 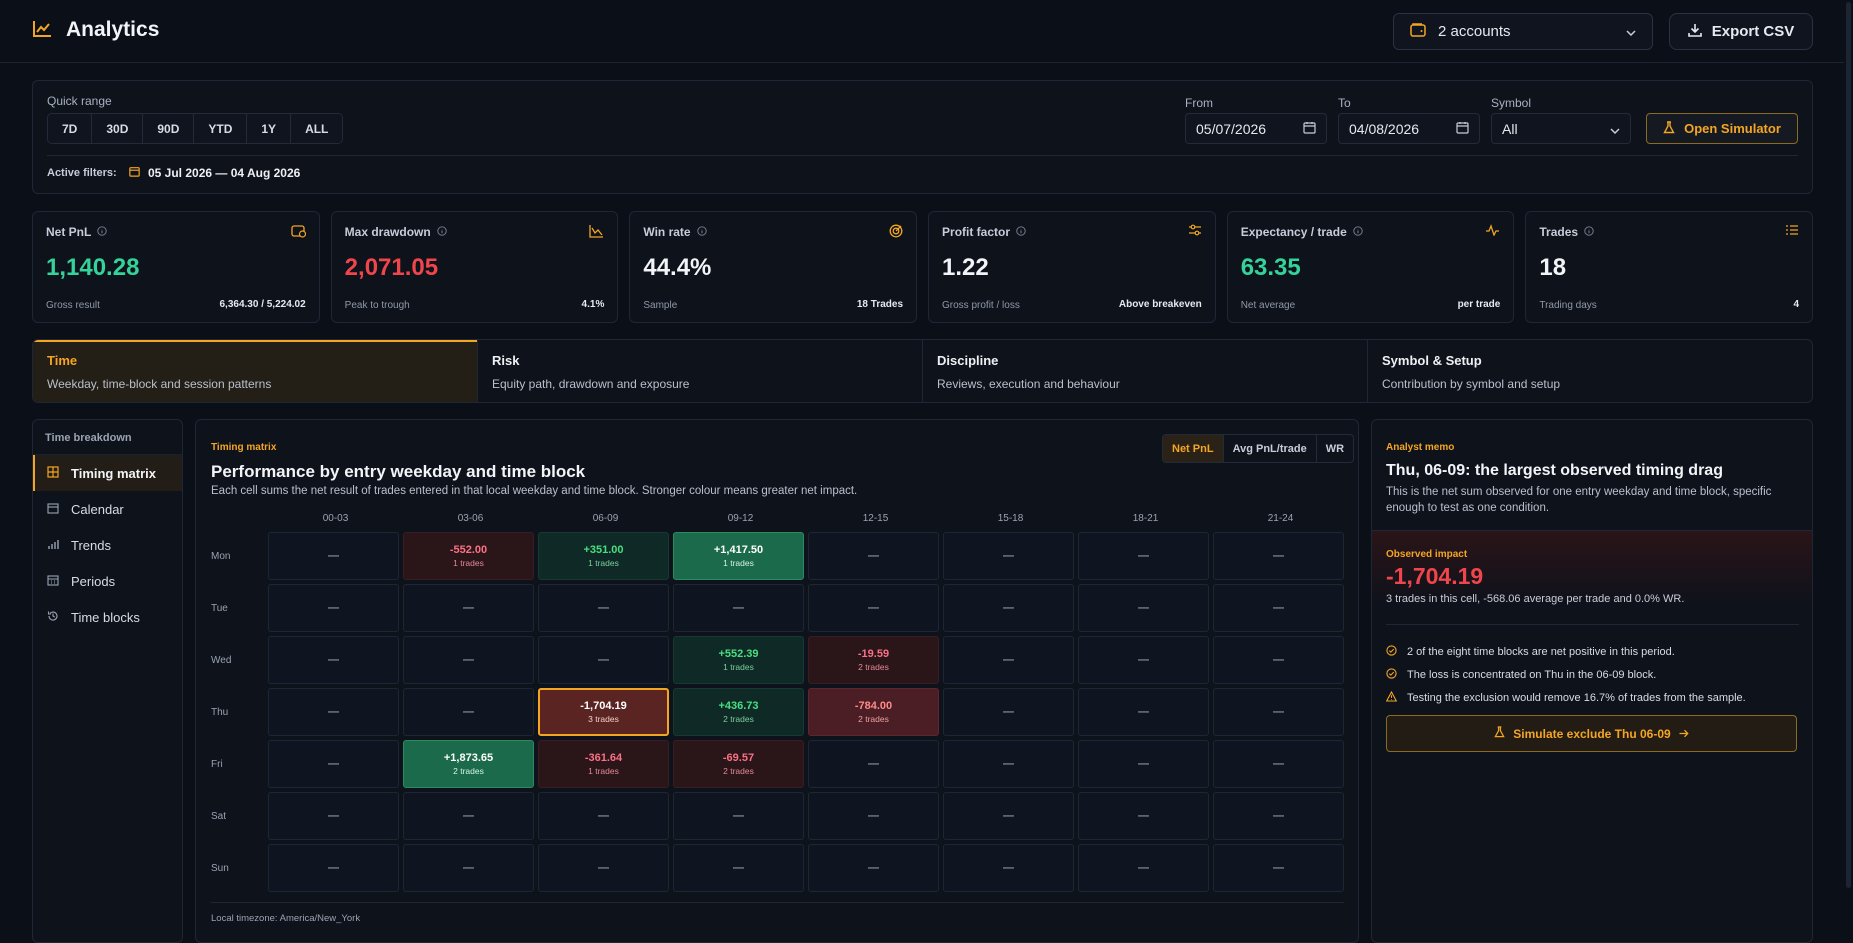 What do you see at coordinates (107, 617) in the screenshot?
I see `nav-item-time-blocks: Time blocks` at bounding box center [107, 617].